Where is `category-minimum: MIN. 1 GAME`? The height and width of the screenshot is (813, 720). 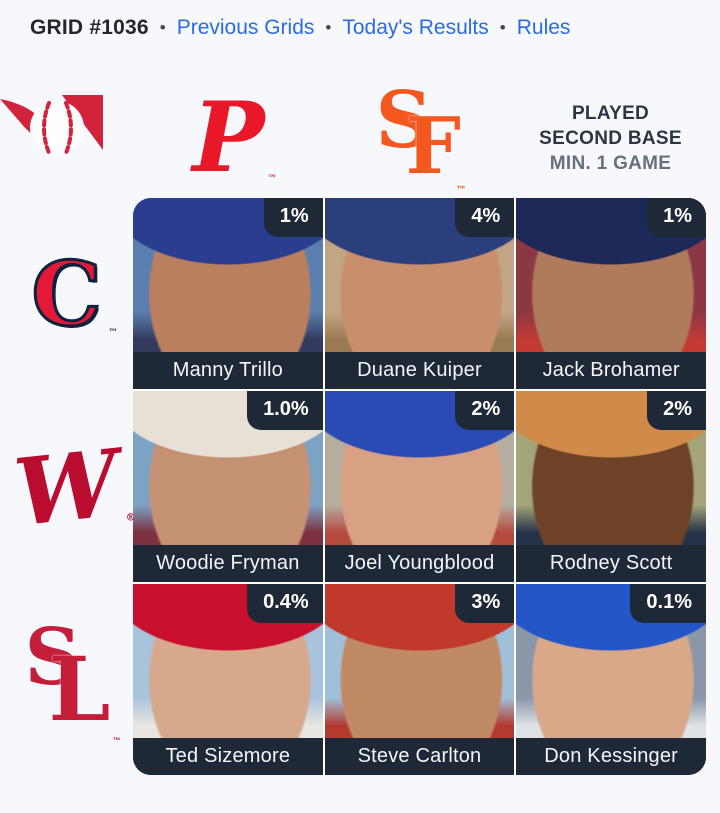
category-minimum: MIN. 1 GAME is located at coordinates (610, 163).